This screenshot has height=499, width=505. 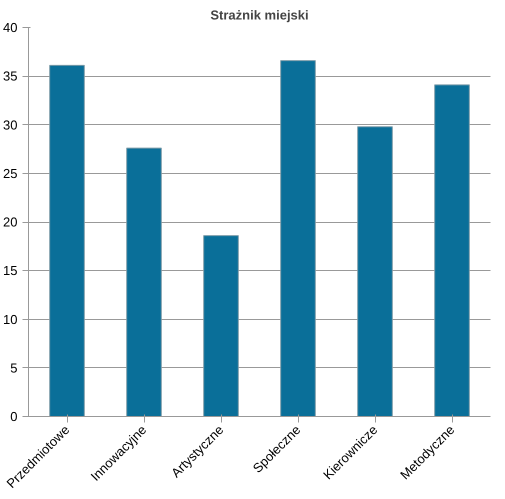 I want to click on y-tick-label: 40, so click(x=10, y=27).